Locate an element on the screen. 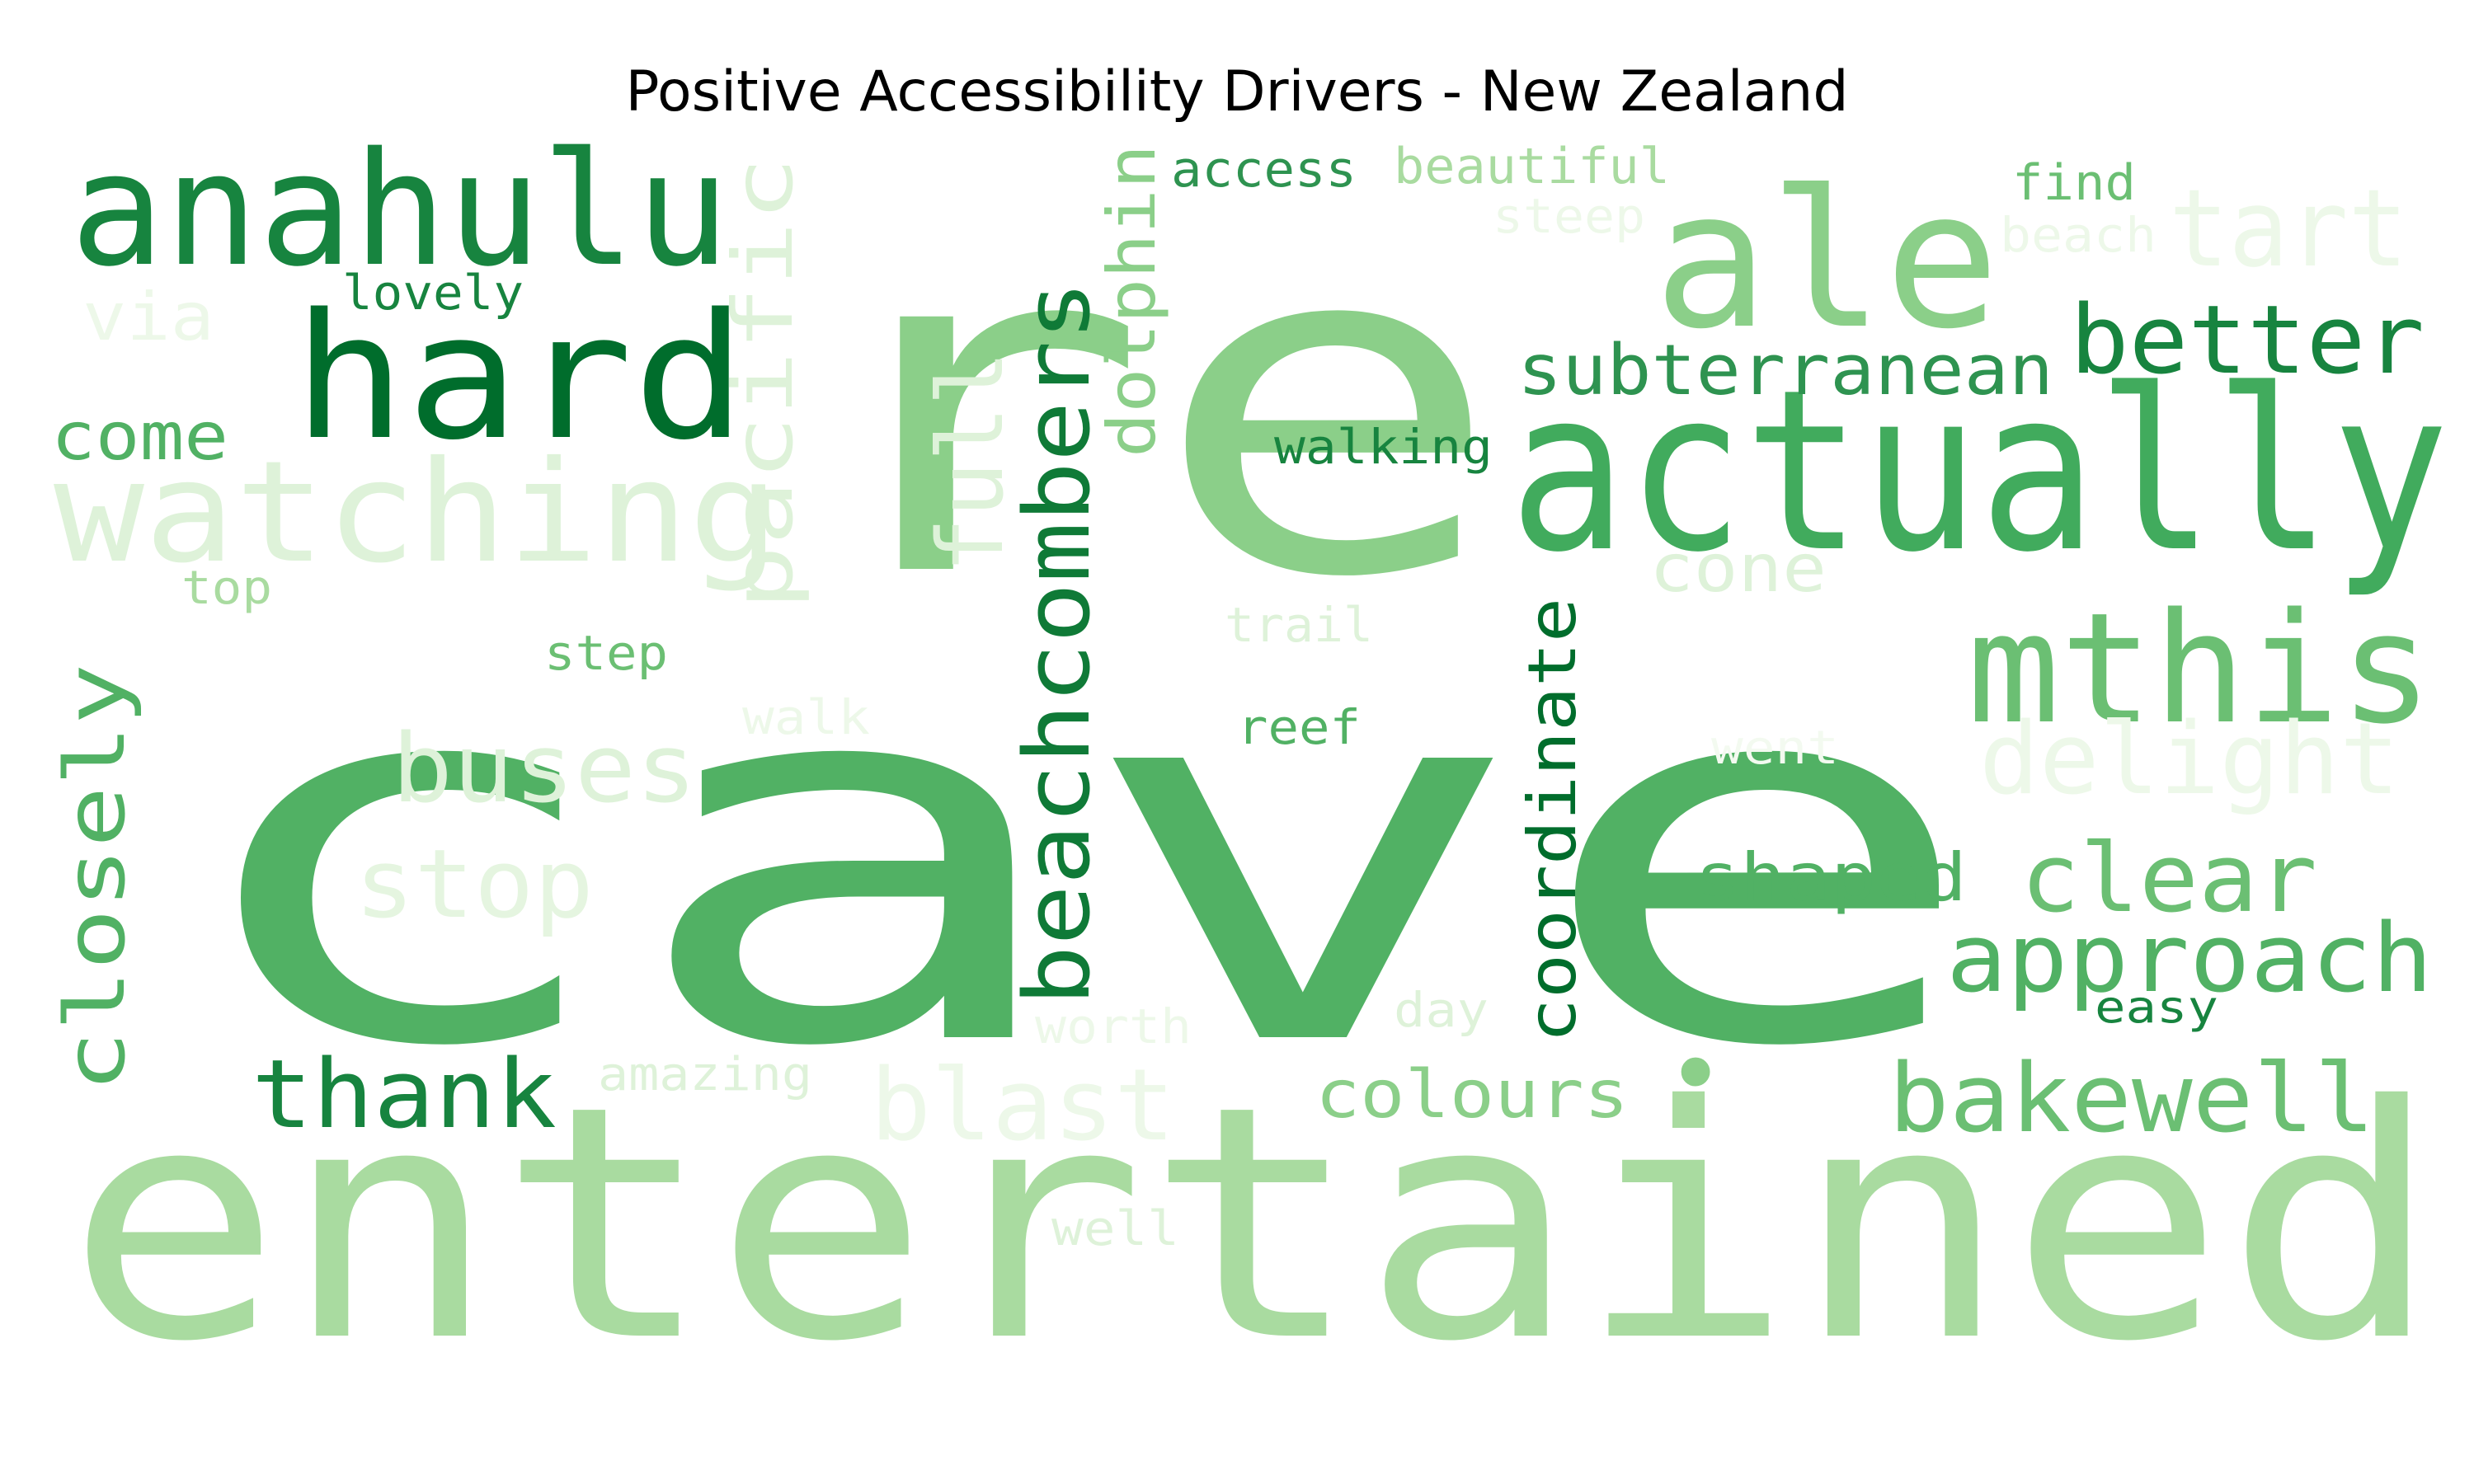  word-day: day is located at coordinates (1441, 1010).